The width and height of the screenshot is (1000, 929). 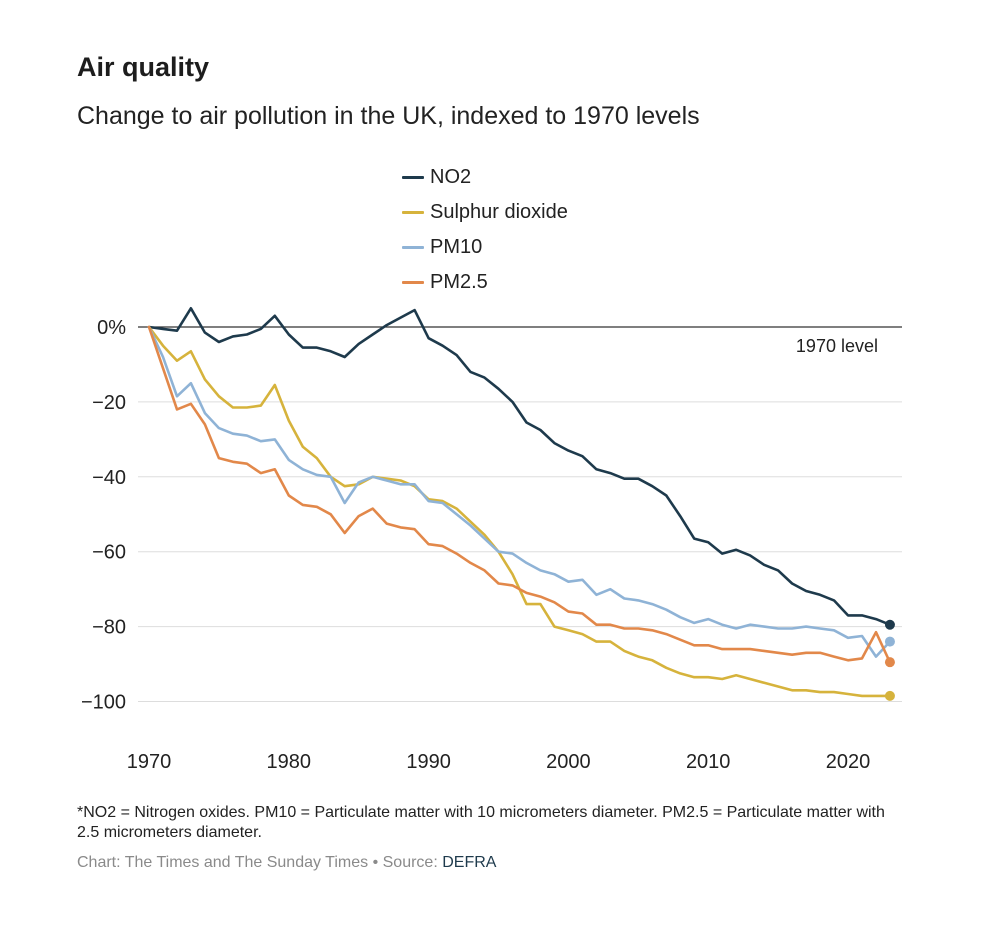 I want to click on legend-label-sulphur-dioxide: Sulphur dioxide, so click(x=499, y=212).